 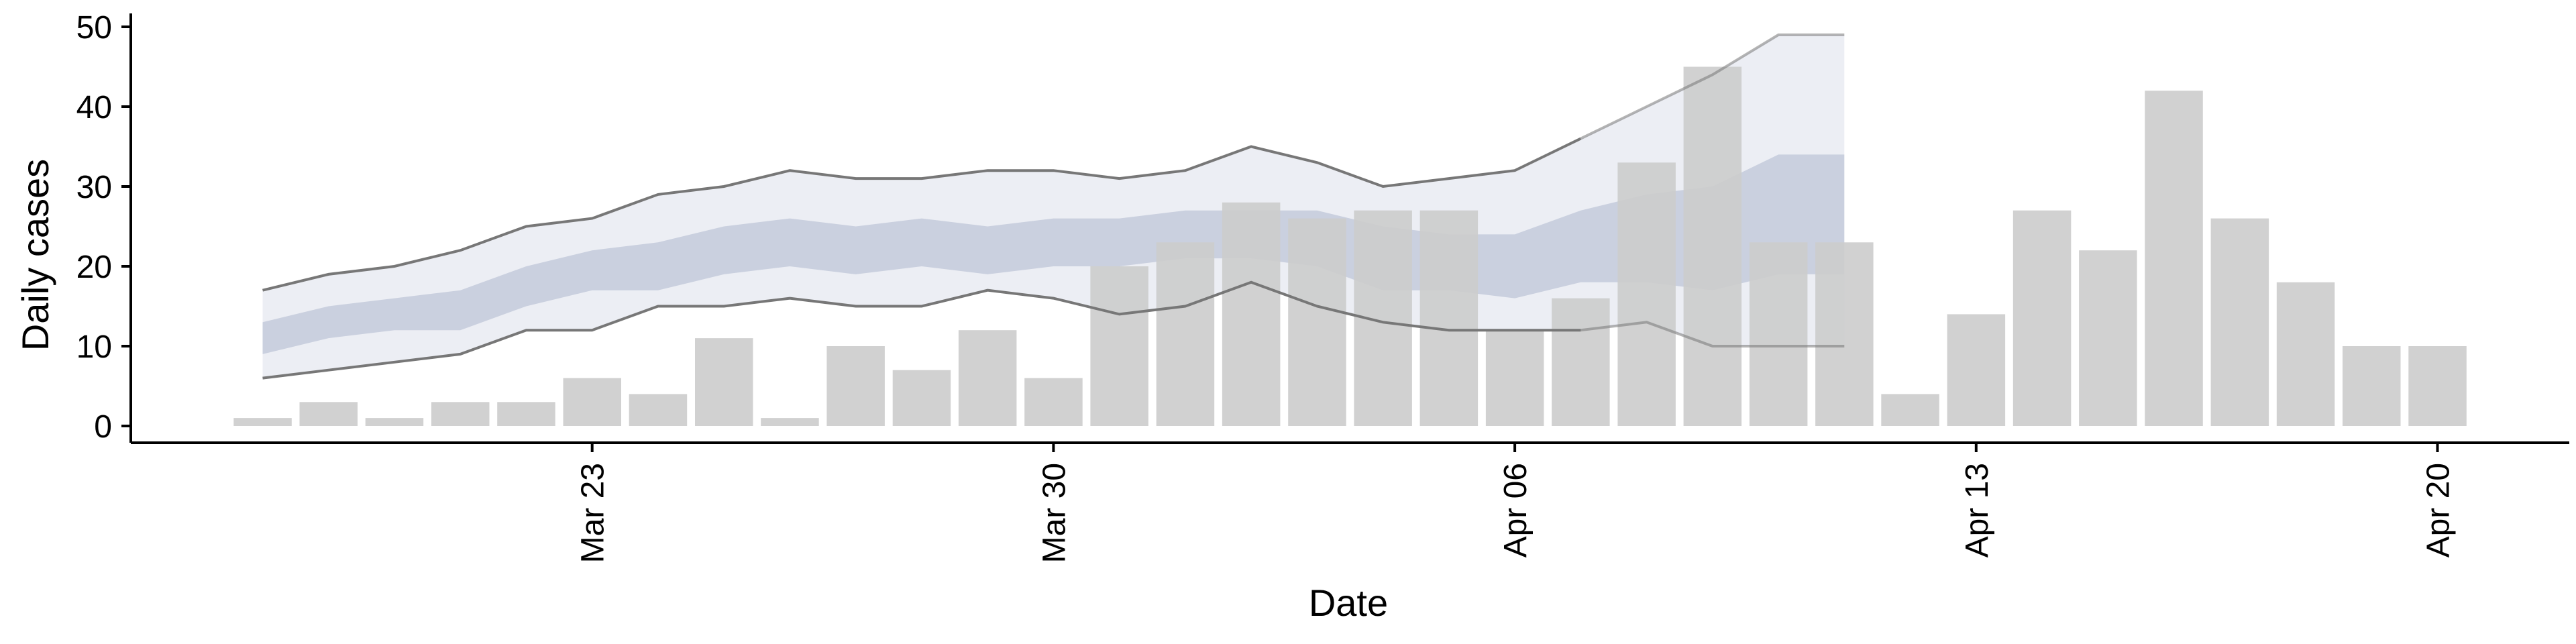 What do you see at coordinates (2439, 510) in the screenshot?
I see `x-tick-label: Apr 20` at bounding box center [2439, 510].